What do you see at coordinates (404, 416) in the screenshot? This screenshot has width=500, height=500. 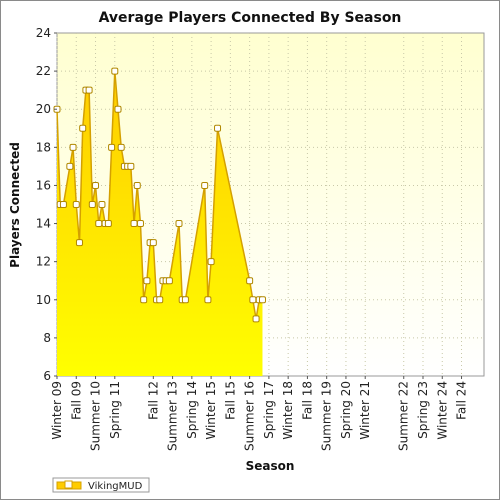 I see `x-tick-label: Summer 22` at bounding box center [404, 416].